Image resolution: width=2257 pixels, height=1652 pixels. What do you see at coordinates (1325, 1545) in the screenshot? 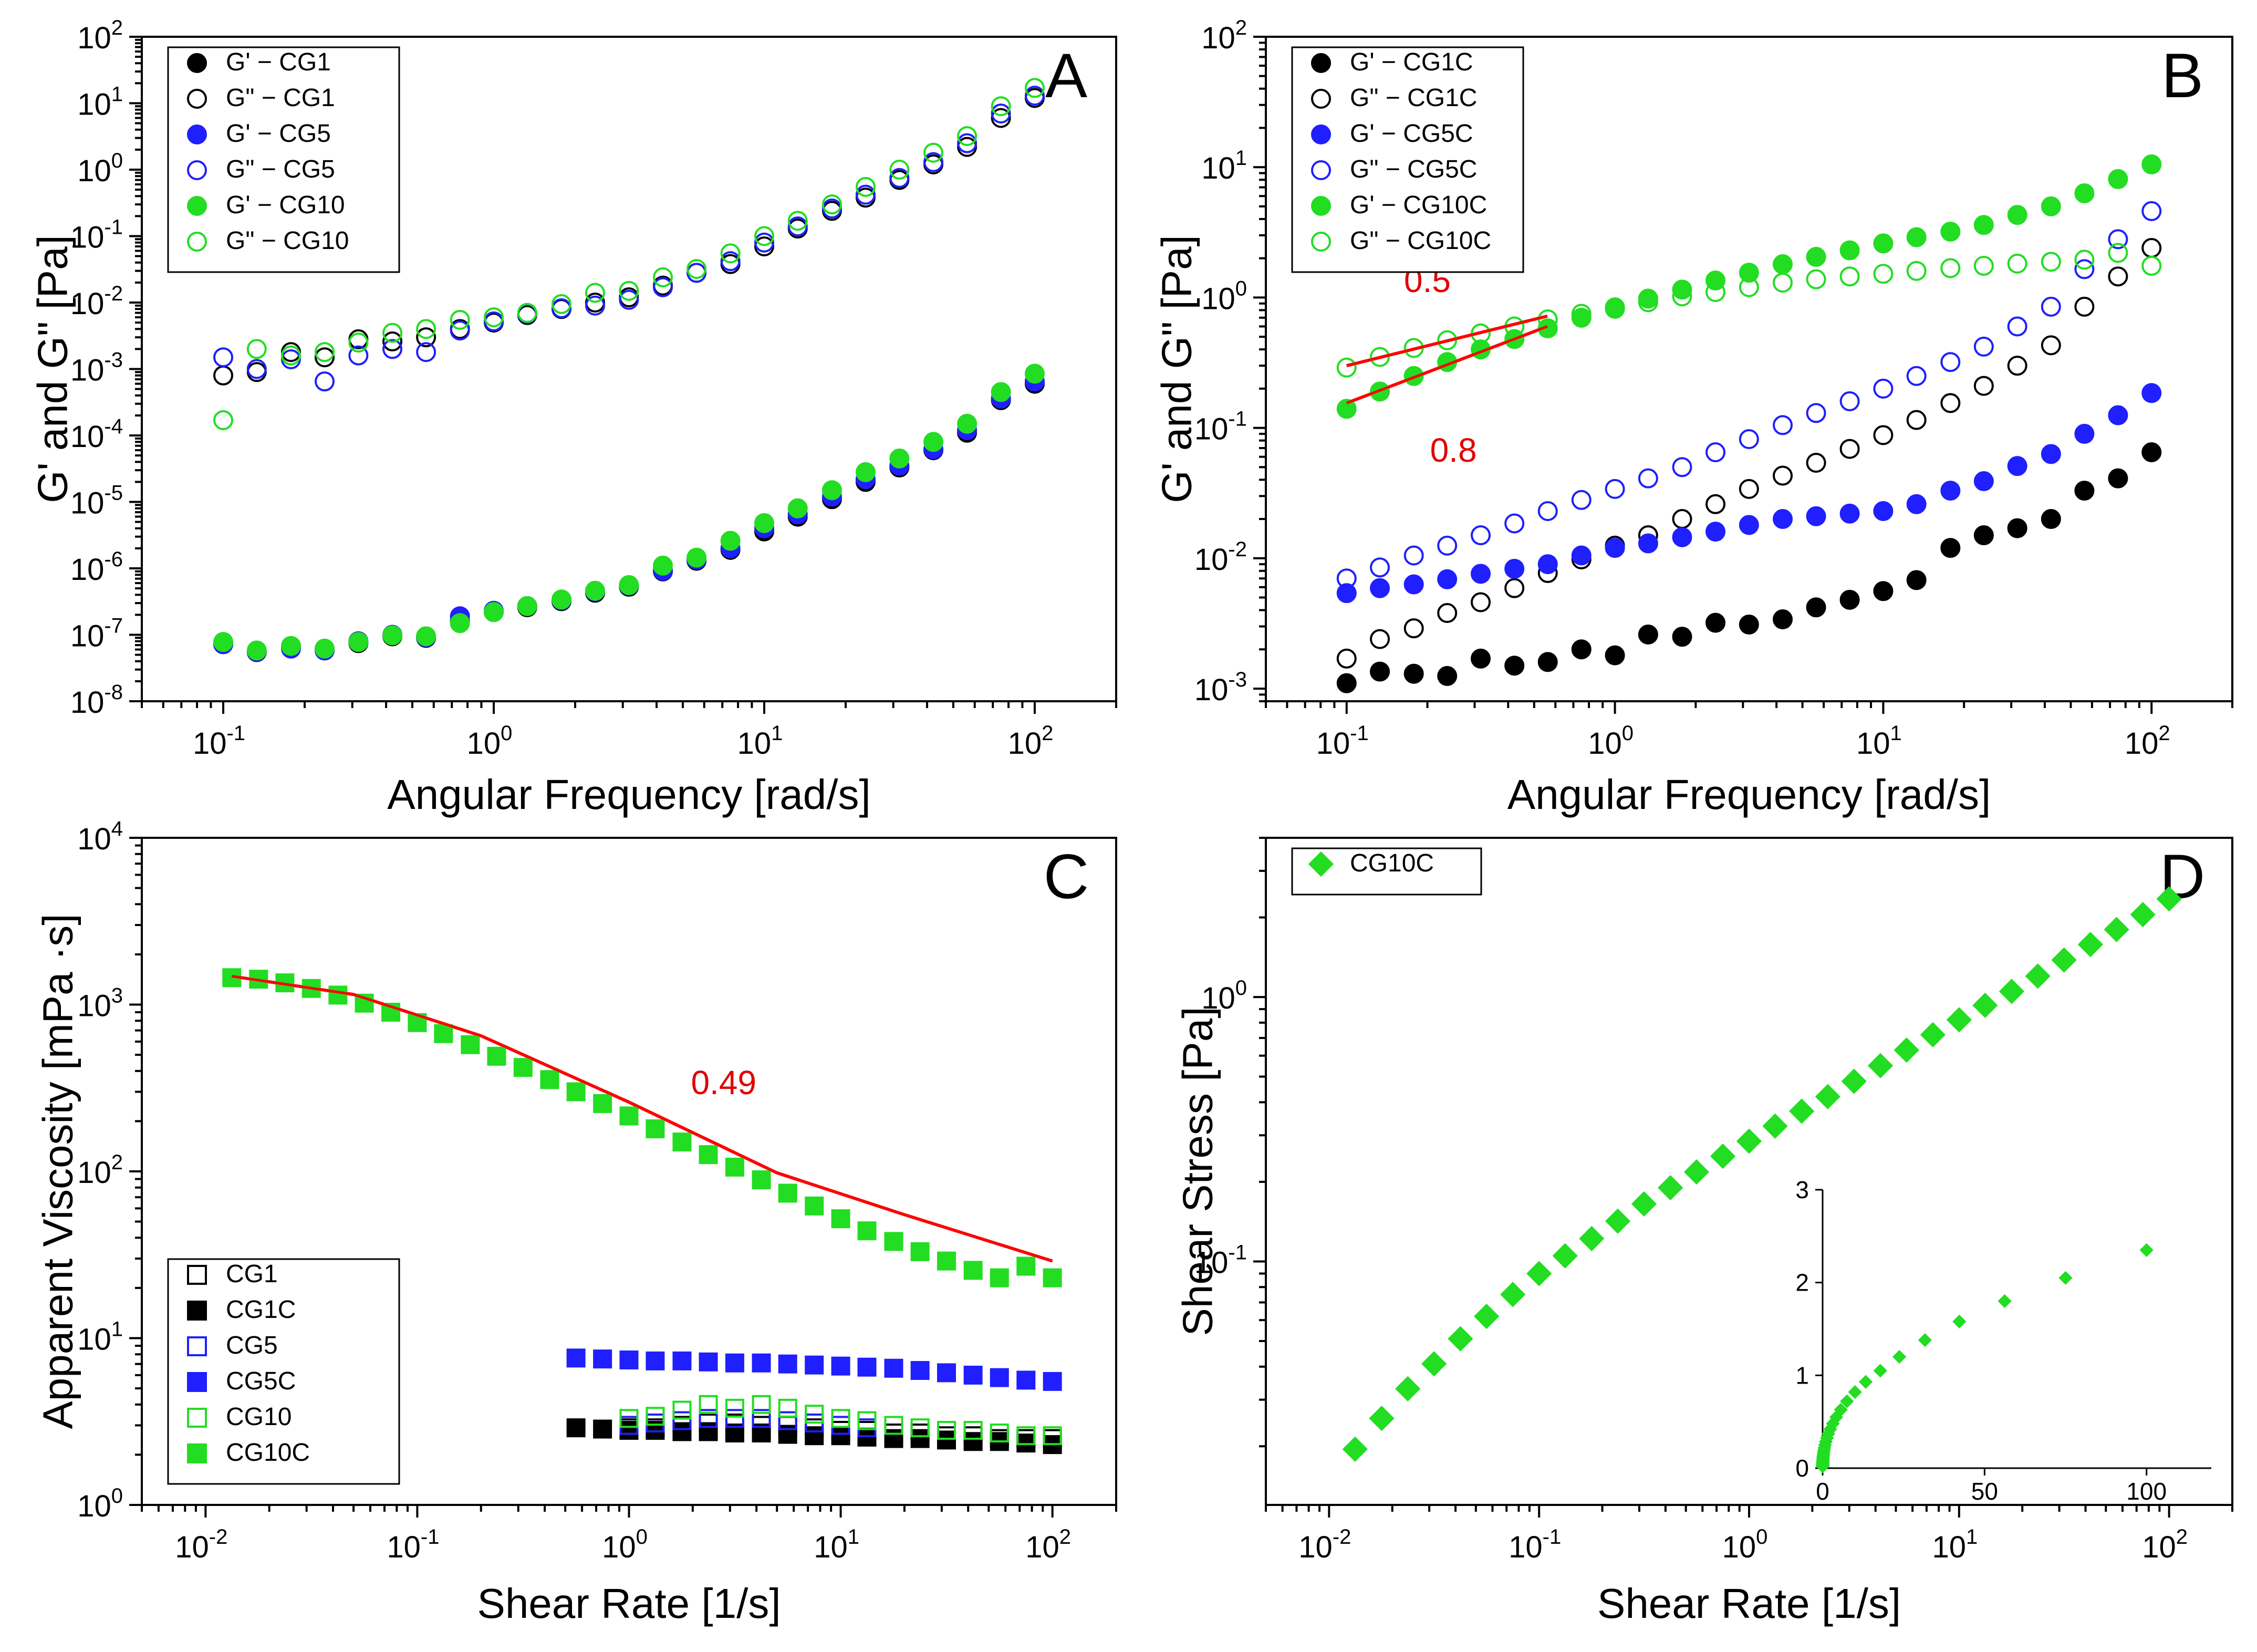
I see `x-tick-label: 10⁻²` at bounding box center [1325, 1545].